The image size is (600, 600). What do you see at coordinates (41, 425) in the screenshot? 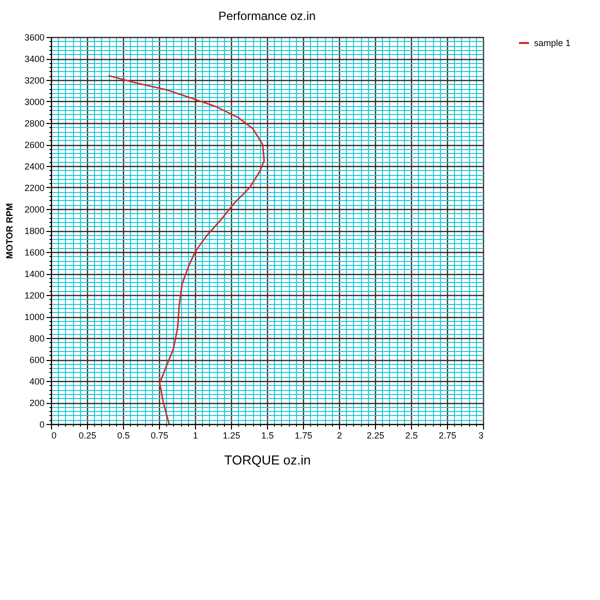
I see `y-tick-label: 0` at bounding box center [41, 425].